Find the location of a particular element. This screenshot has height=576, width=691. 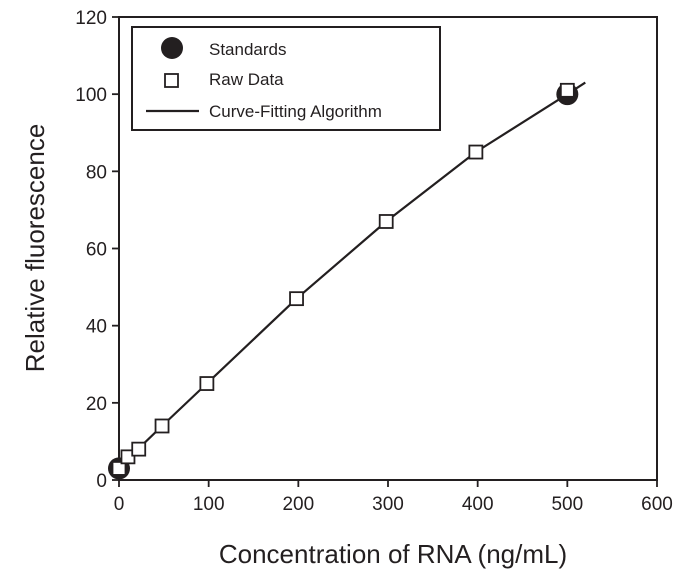

y-axis-title: Relative fluorescence is located at coordinates (35, 248).